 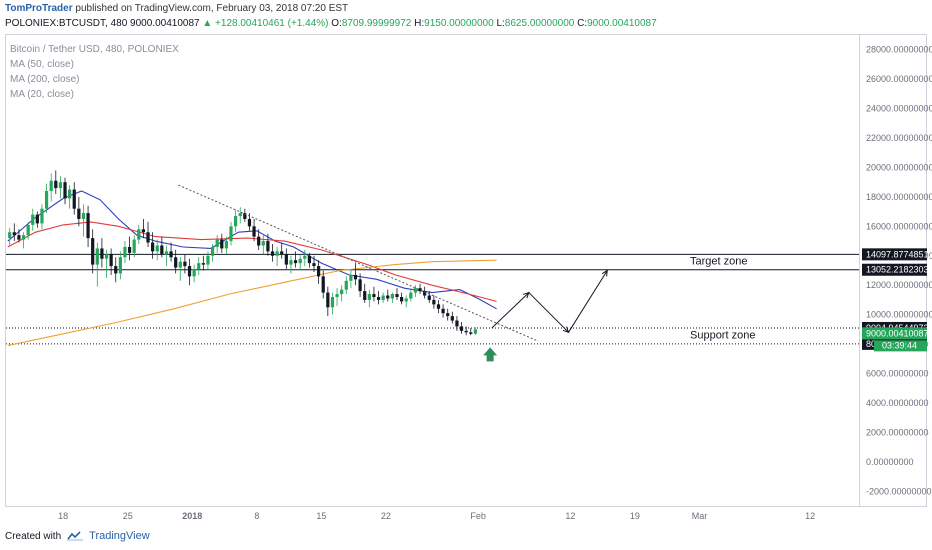 What do you see at coordinates (39, 8) in the screenshot?
I see `author-name: TomProTrader` at bounding box center [39, 8].